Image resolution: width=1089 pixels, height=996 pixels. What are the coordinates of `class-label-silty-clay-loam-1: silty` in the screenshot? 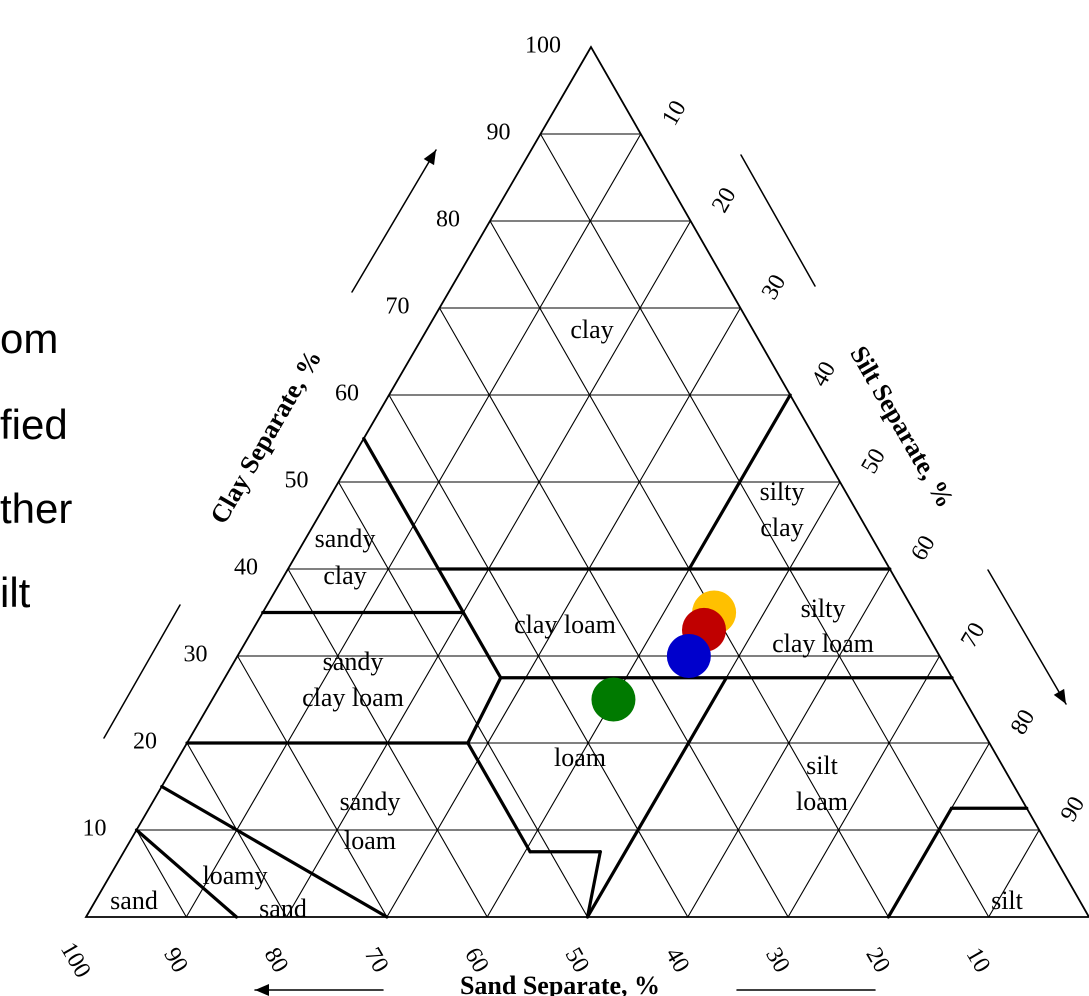 It's located at (823, 608).